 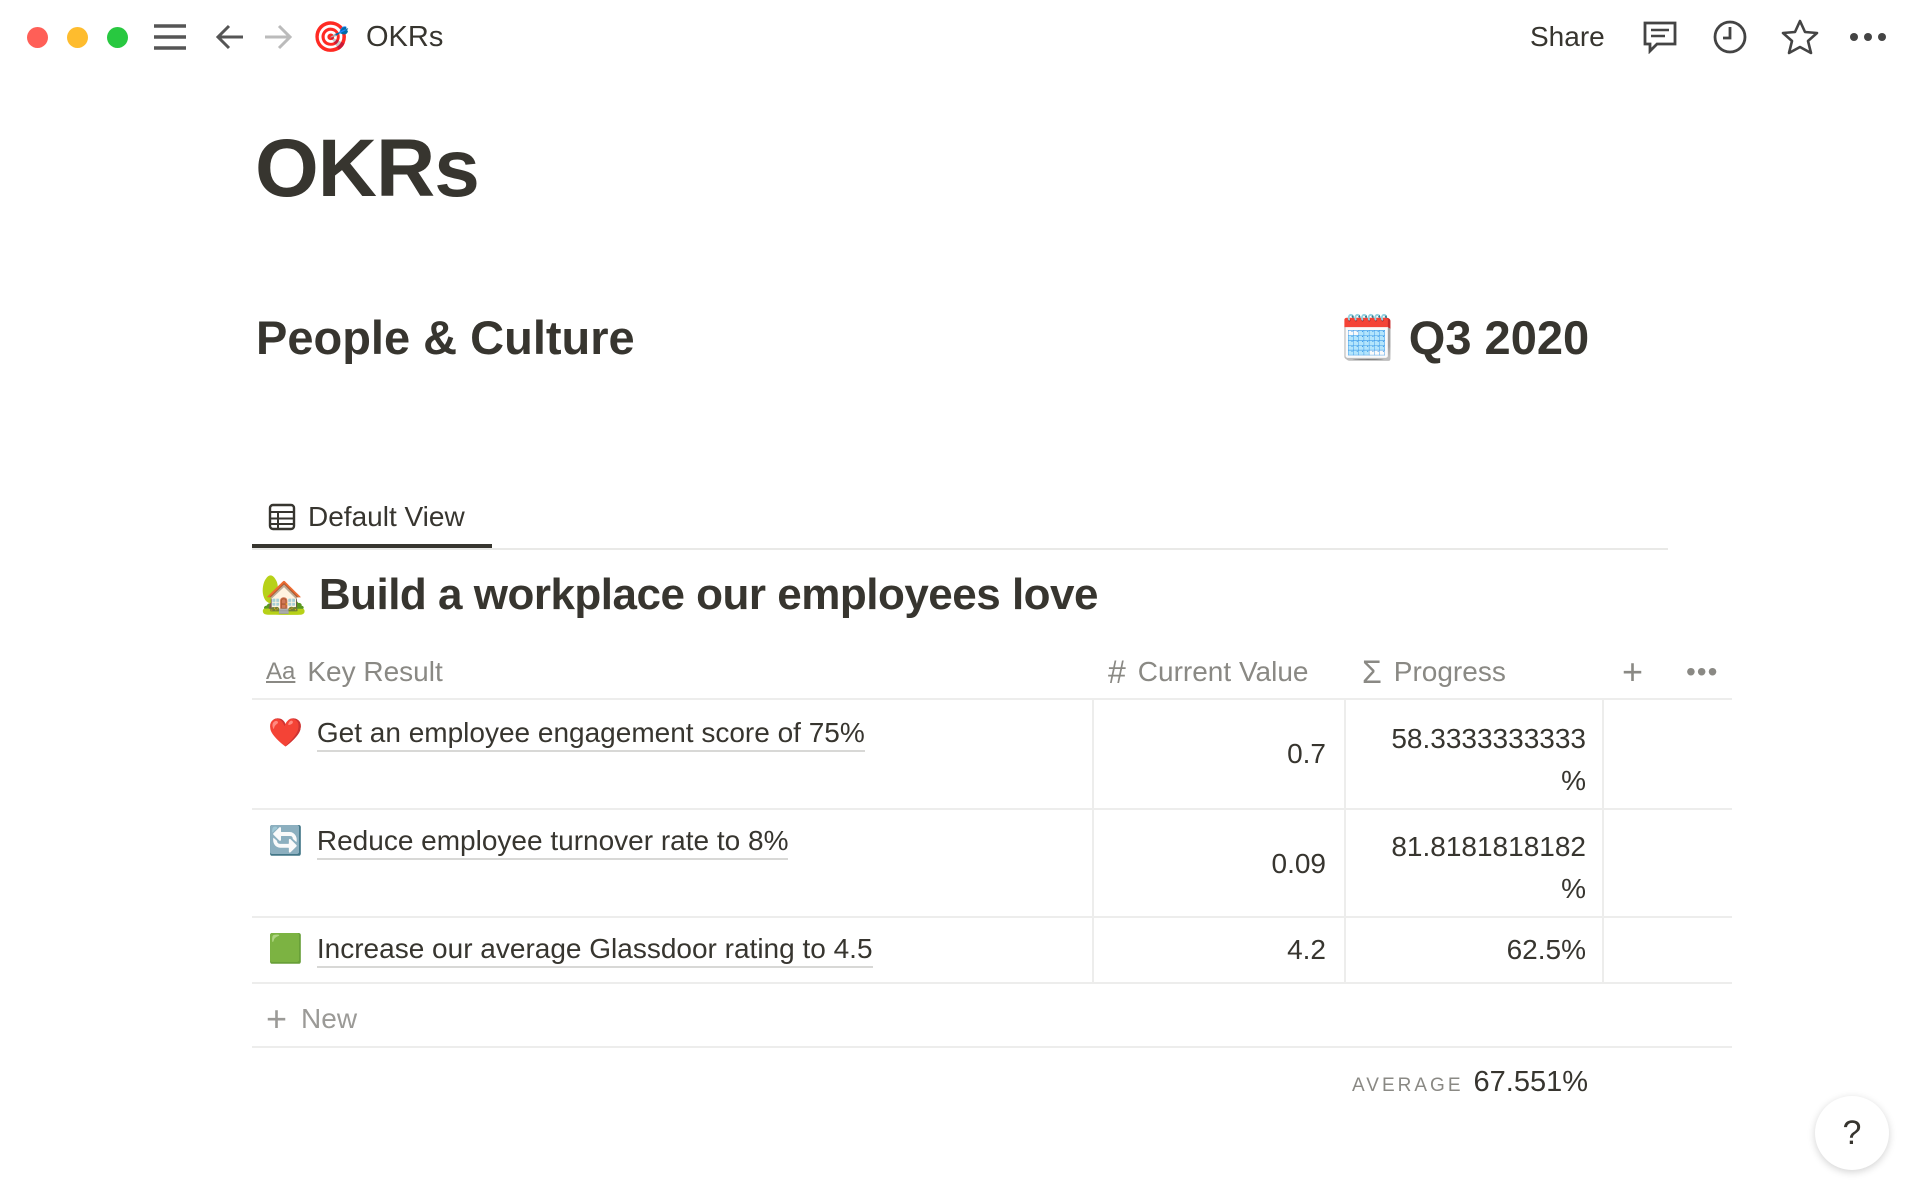 I want to click on key-result-link: Get an employee engagement score of 75%, so click(x=590, y=734).